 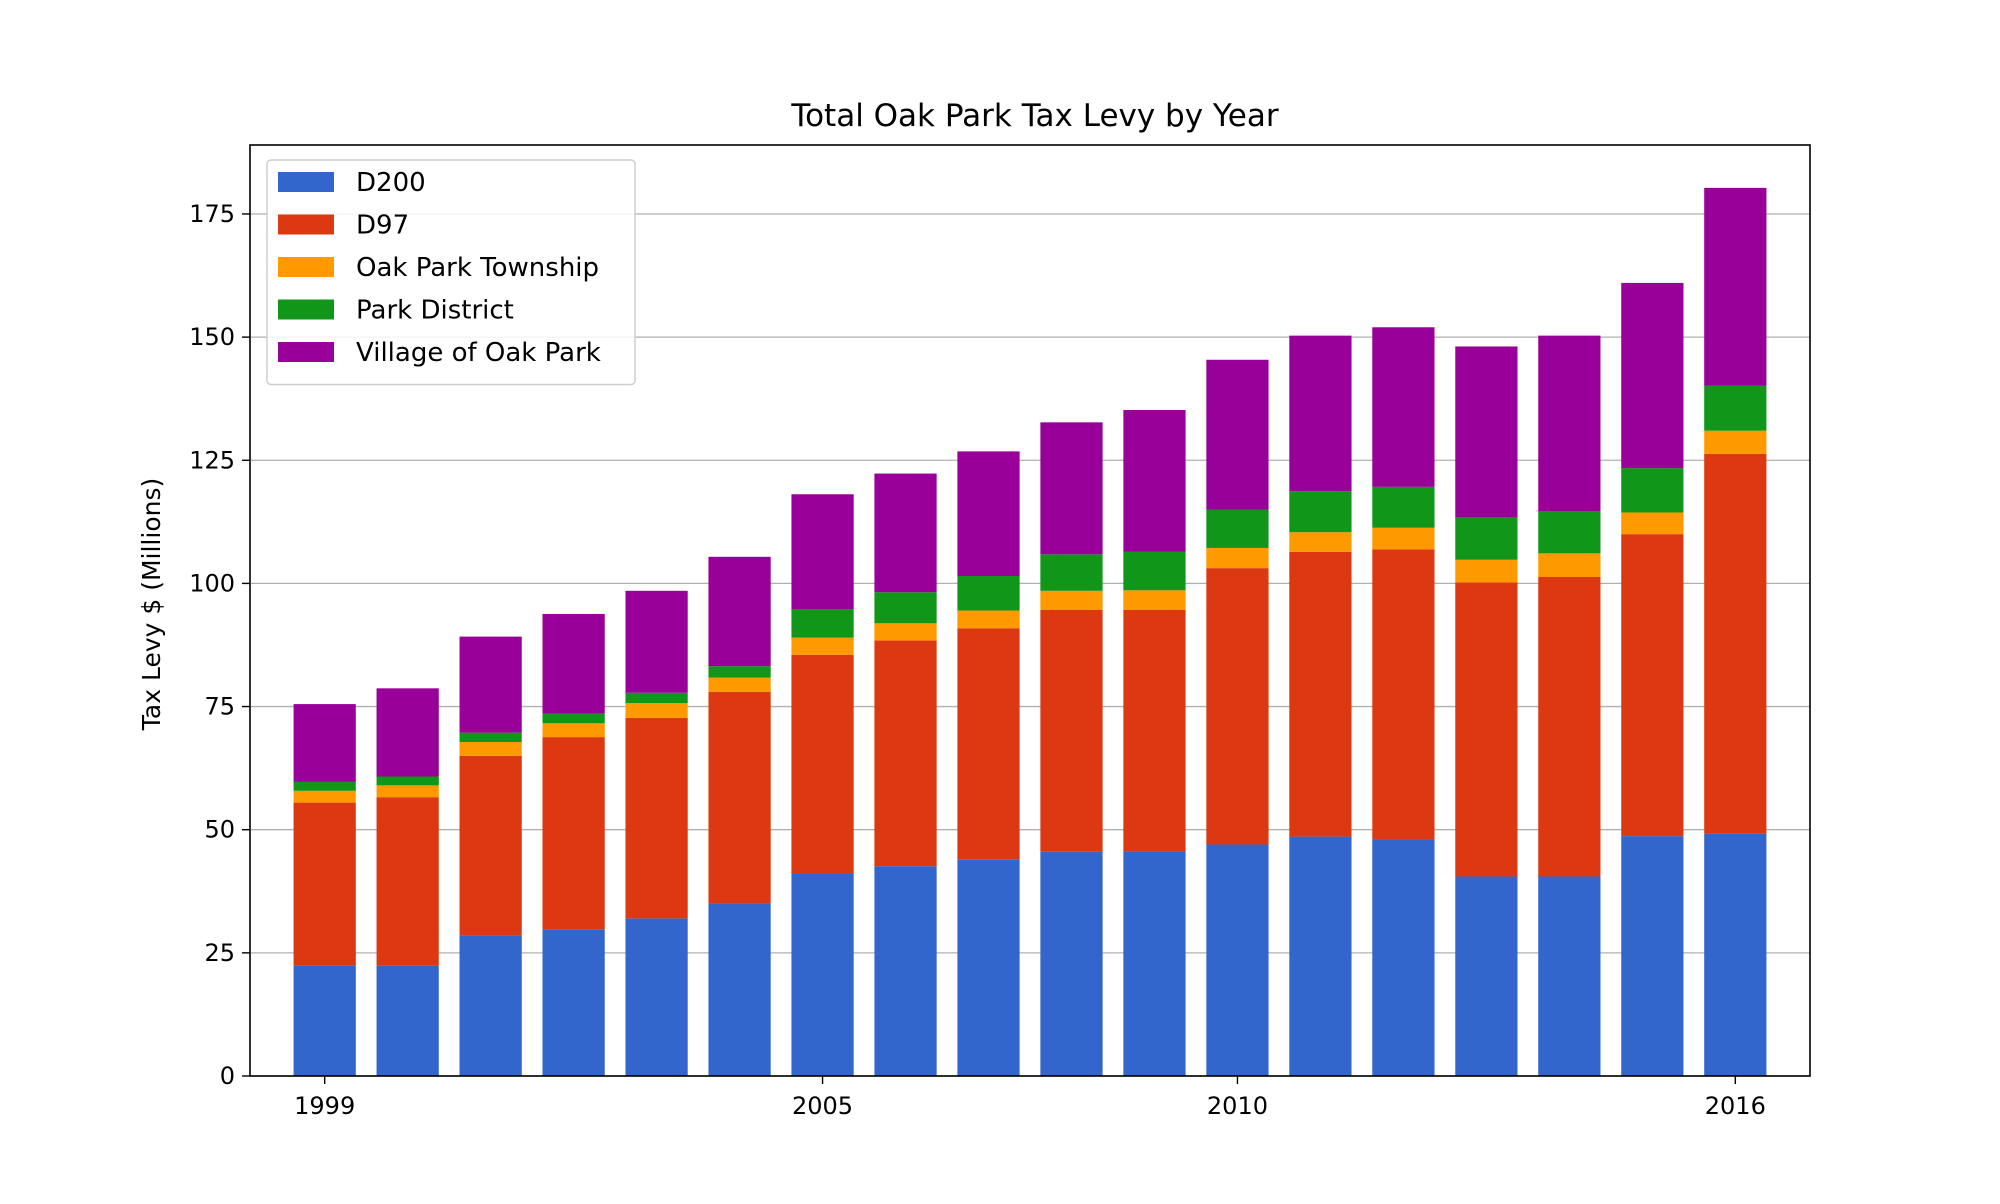 I want to click on y-tick-label: 75, so click(x=219, y=707).